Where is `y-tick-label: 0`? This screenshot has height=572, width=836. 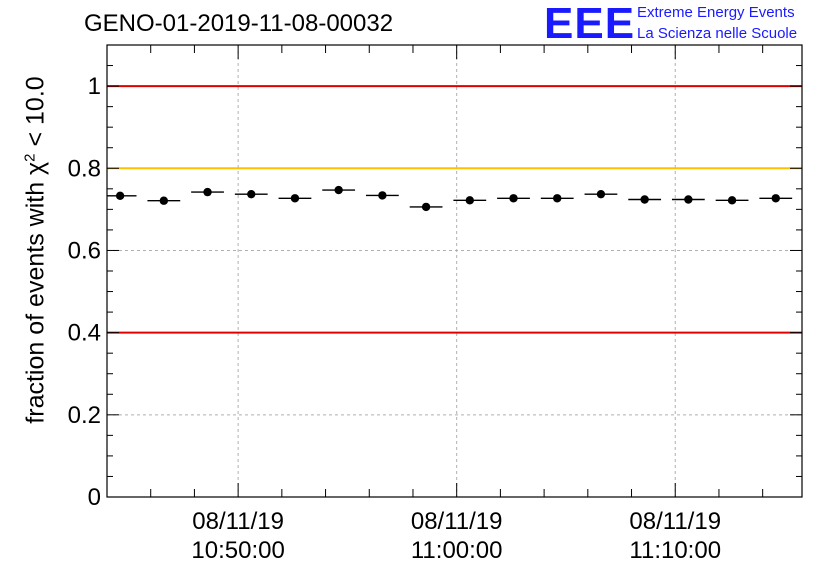 y-tick-label: 0 is located at coordinates (94, 497).